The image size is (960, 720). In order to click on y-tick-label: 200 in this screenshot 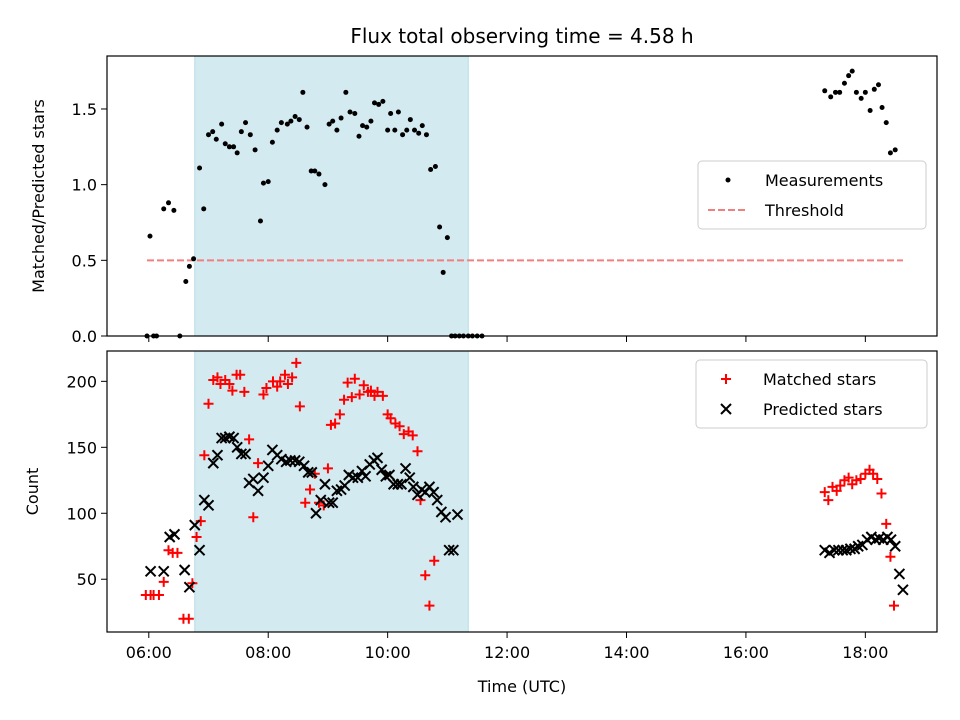, I will do `click(81, 381)`.